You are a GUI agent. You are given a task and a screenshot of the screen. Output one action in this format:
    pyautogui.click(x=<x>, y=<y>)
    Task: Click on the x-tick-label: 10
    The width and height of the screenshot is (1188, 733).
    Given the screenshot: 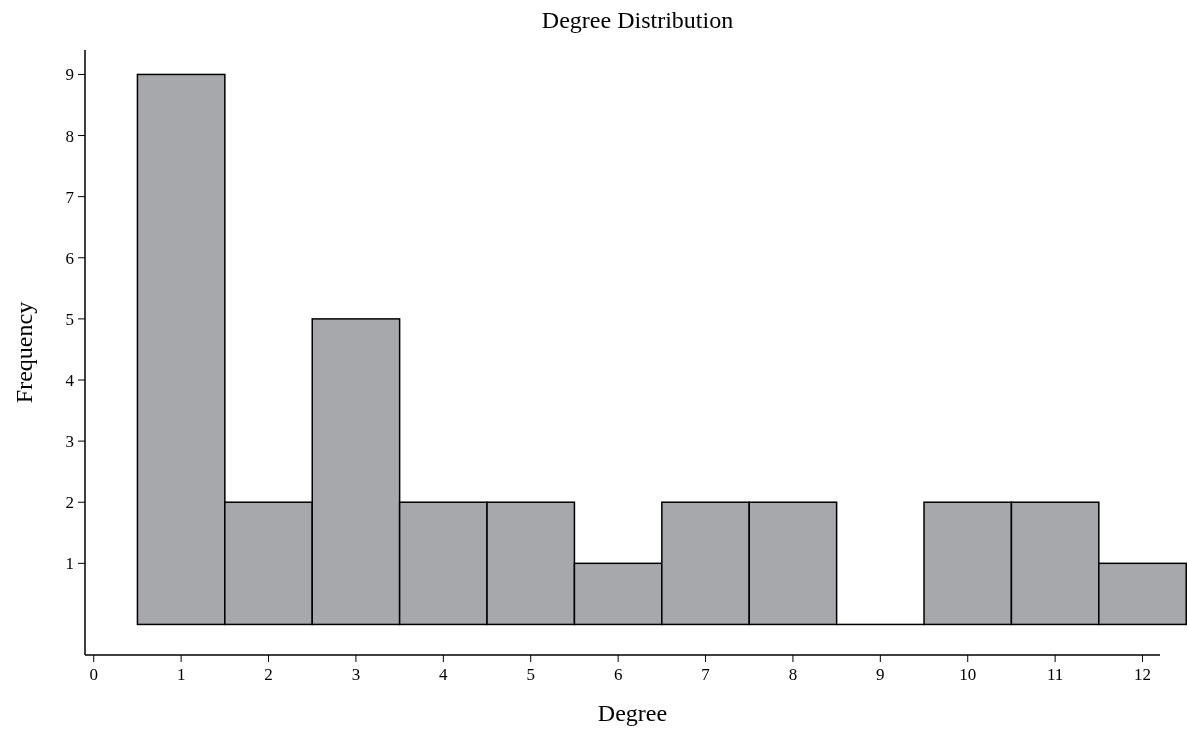 What is the action you would take?
    pyautogui.click(x=968, y=674)
    